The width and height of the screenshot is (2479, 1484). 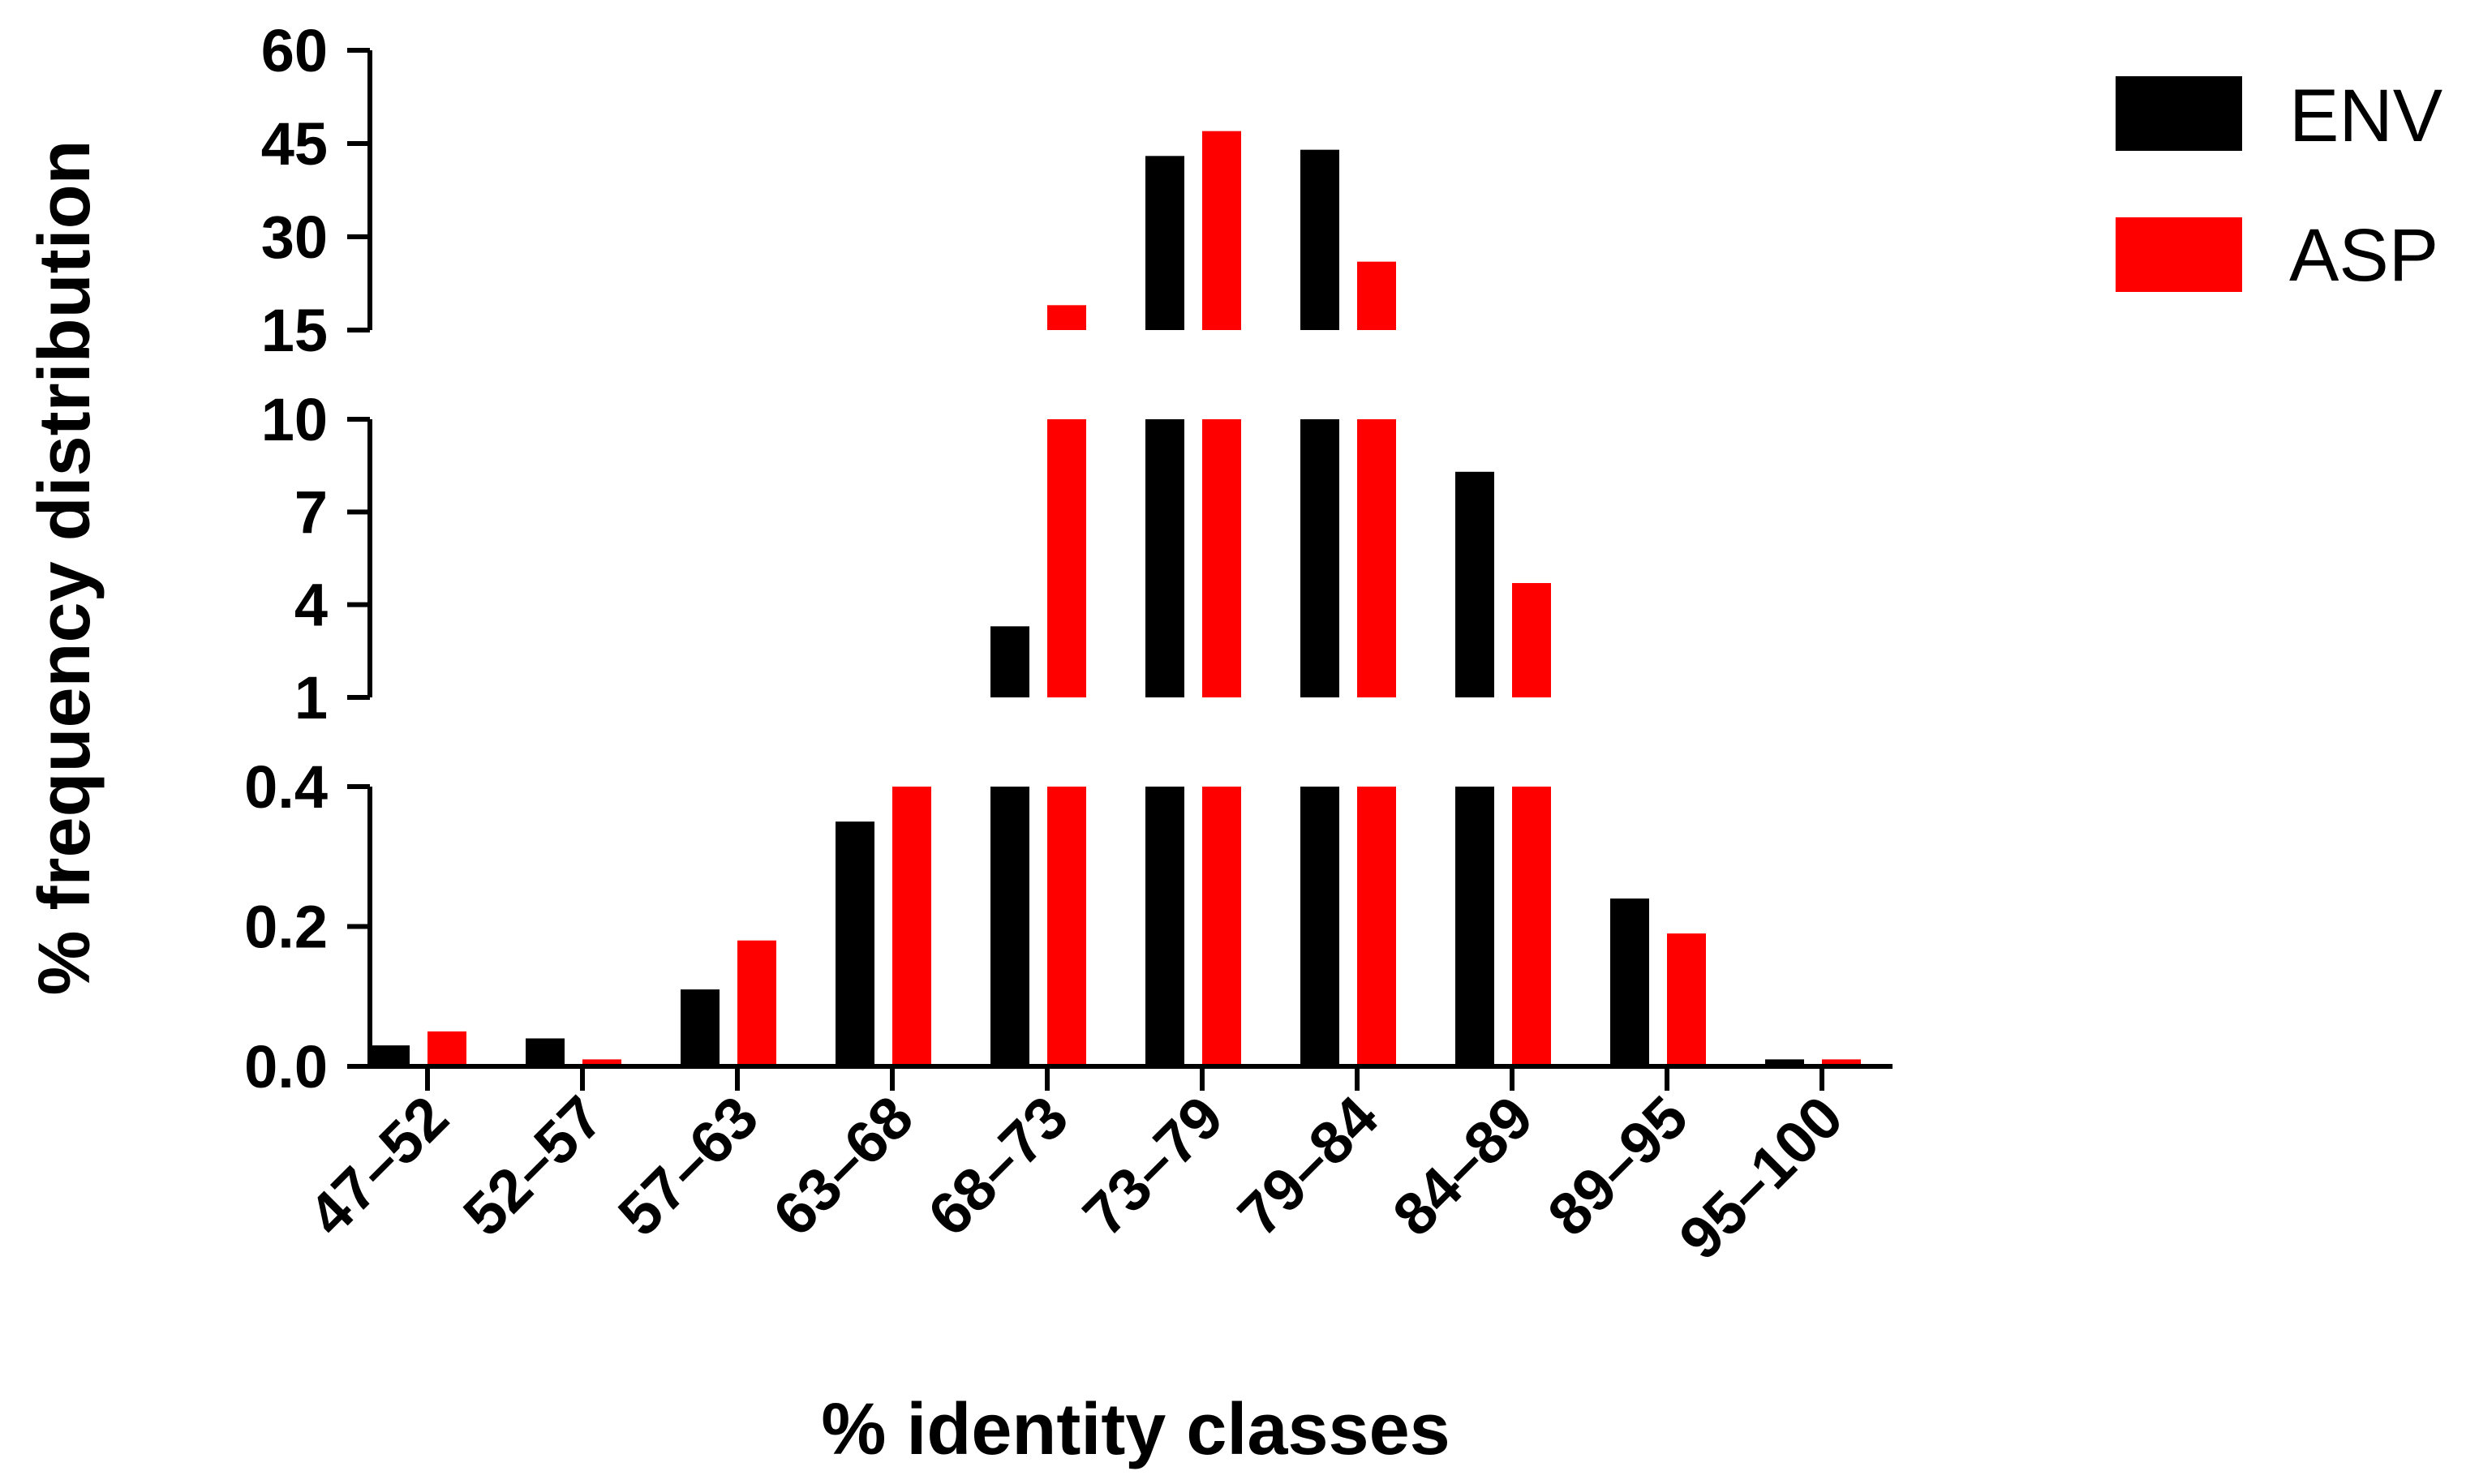 I want to click on bar-env-4-seg1, so click(x=1009, y=661).